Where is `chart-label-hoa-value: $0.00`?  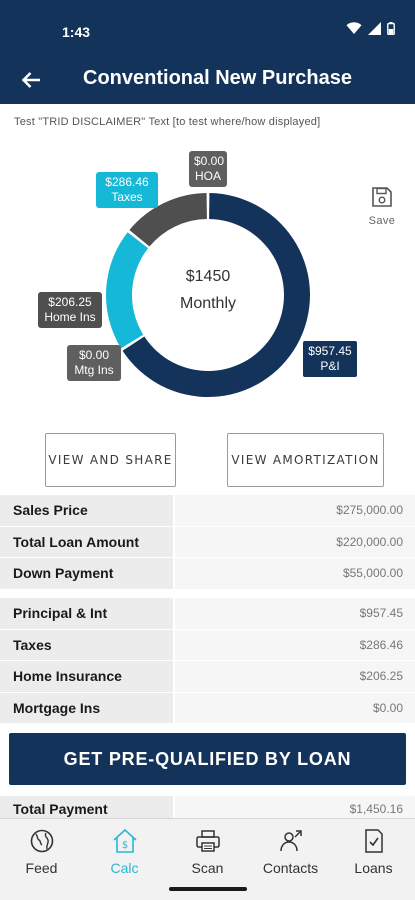 chart-label-hoa-value: $0.00 is located at coordinates (209, 161).